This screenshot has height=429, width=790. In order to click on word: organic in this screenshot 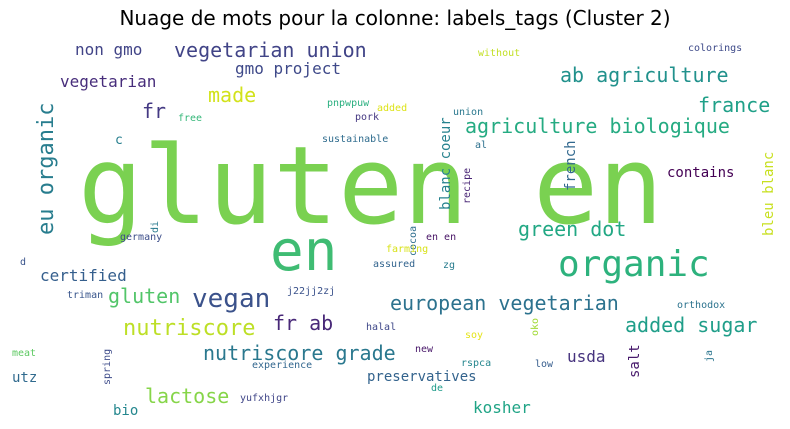, I will do `click(634, 264)`.